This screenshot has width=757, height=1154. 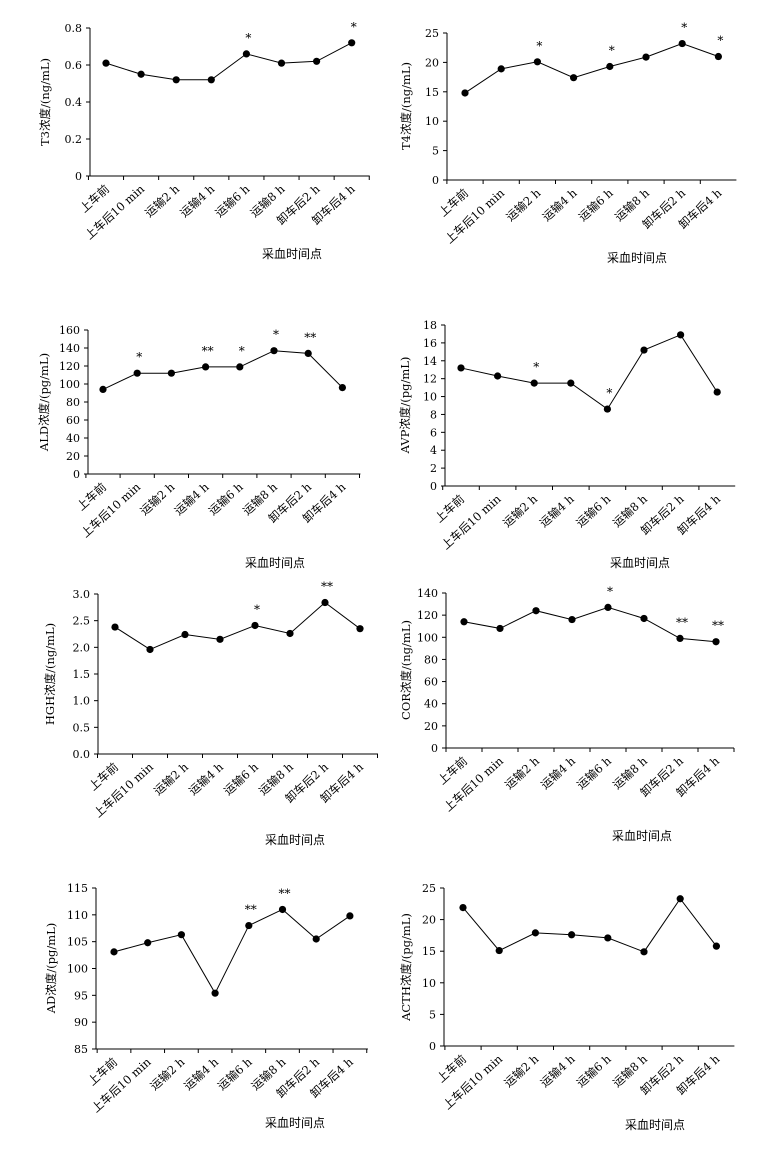 I want to click on y-axis-title: AVP浓度/(pg/mL), so click(x=405, y=406).